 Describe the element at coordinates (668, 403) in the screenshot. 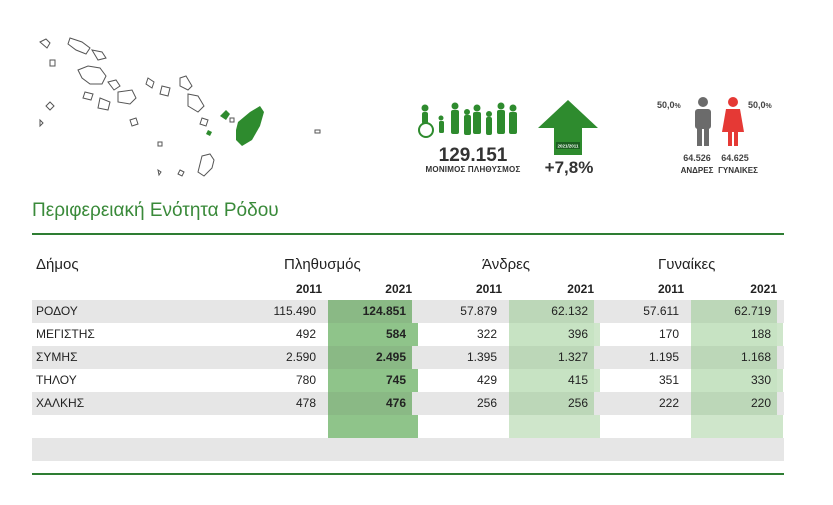

I see `table-cell: 222` at that location.